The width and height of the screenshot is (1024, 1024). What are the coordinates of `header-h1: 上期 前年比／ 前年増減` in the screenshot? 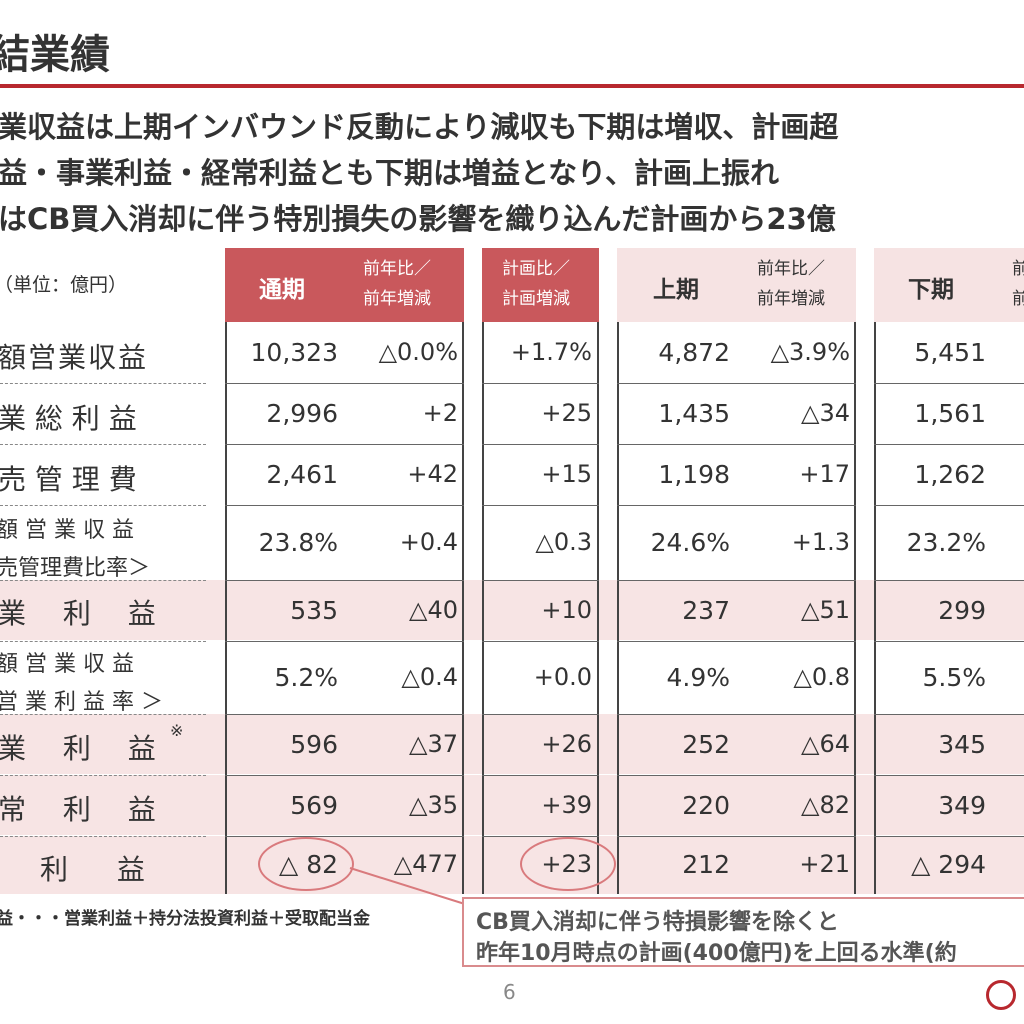 It's located at (736, 285).